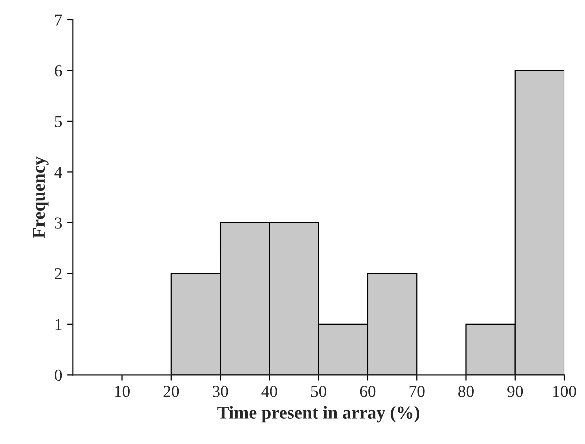 The height and width of the screenshot is (444, 585). Describe the element at coordinates (172, 392) in the screenshot. I see `x-tick-label: 20` at that location.